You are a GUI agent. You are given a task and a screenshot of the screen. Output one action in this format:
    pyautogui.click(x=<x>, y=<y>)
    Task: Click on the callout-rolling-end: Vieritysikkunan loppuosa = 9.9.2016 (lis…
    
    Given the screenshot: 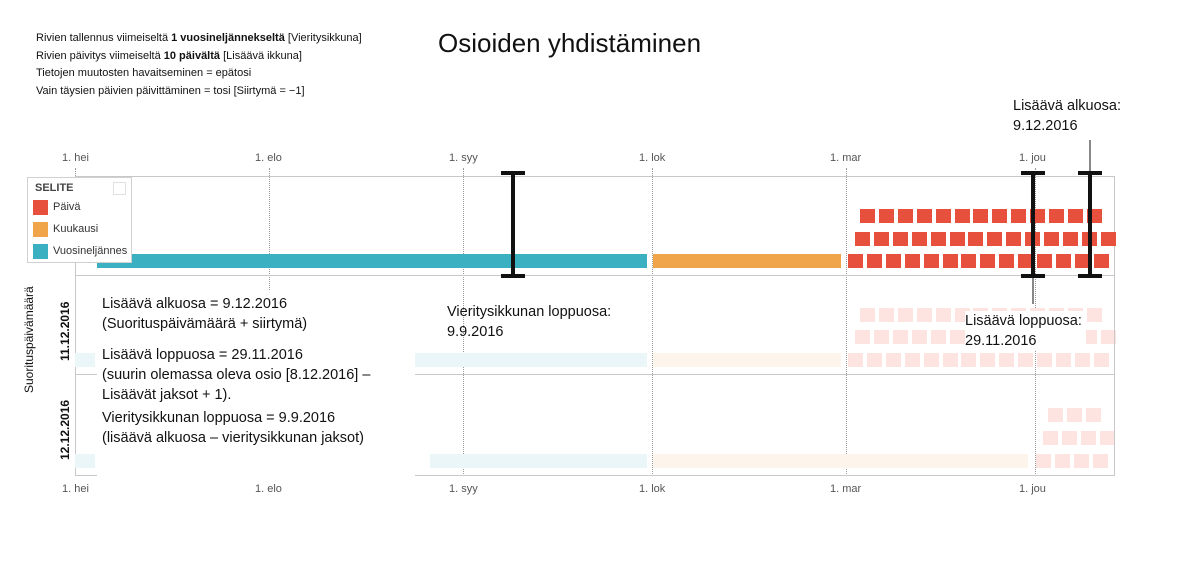 What is the action you would take?
    pyautogui.click(x=233, y=428)
    